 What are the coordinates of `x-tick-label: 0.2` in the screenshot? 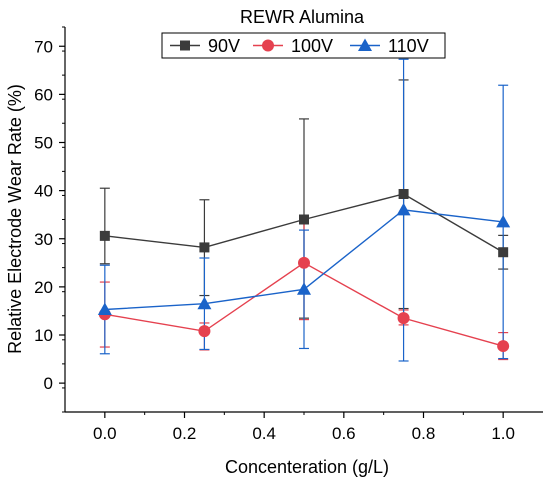 It's located at (185, 433).